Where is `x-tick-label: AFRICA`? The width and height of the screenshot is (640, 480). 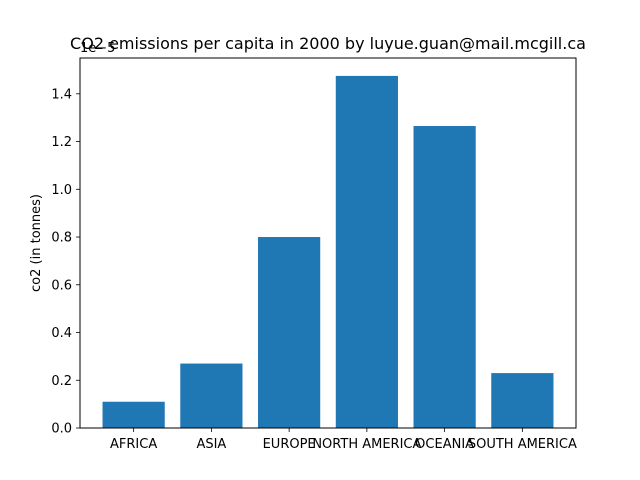 x-tick-label: AFRICA is located at coordinates (133, 444).